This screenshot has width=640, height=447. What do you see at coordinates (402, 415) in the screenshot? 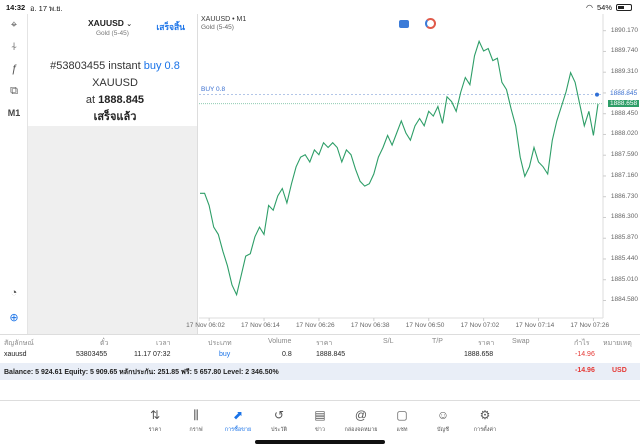
I see `chat-icon: ▢` at bounding box center [402, 415].